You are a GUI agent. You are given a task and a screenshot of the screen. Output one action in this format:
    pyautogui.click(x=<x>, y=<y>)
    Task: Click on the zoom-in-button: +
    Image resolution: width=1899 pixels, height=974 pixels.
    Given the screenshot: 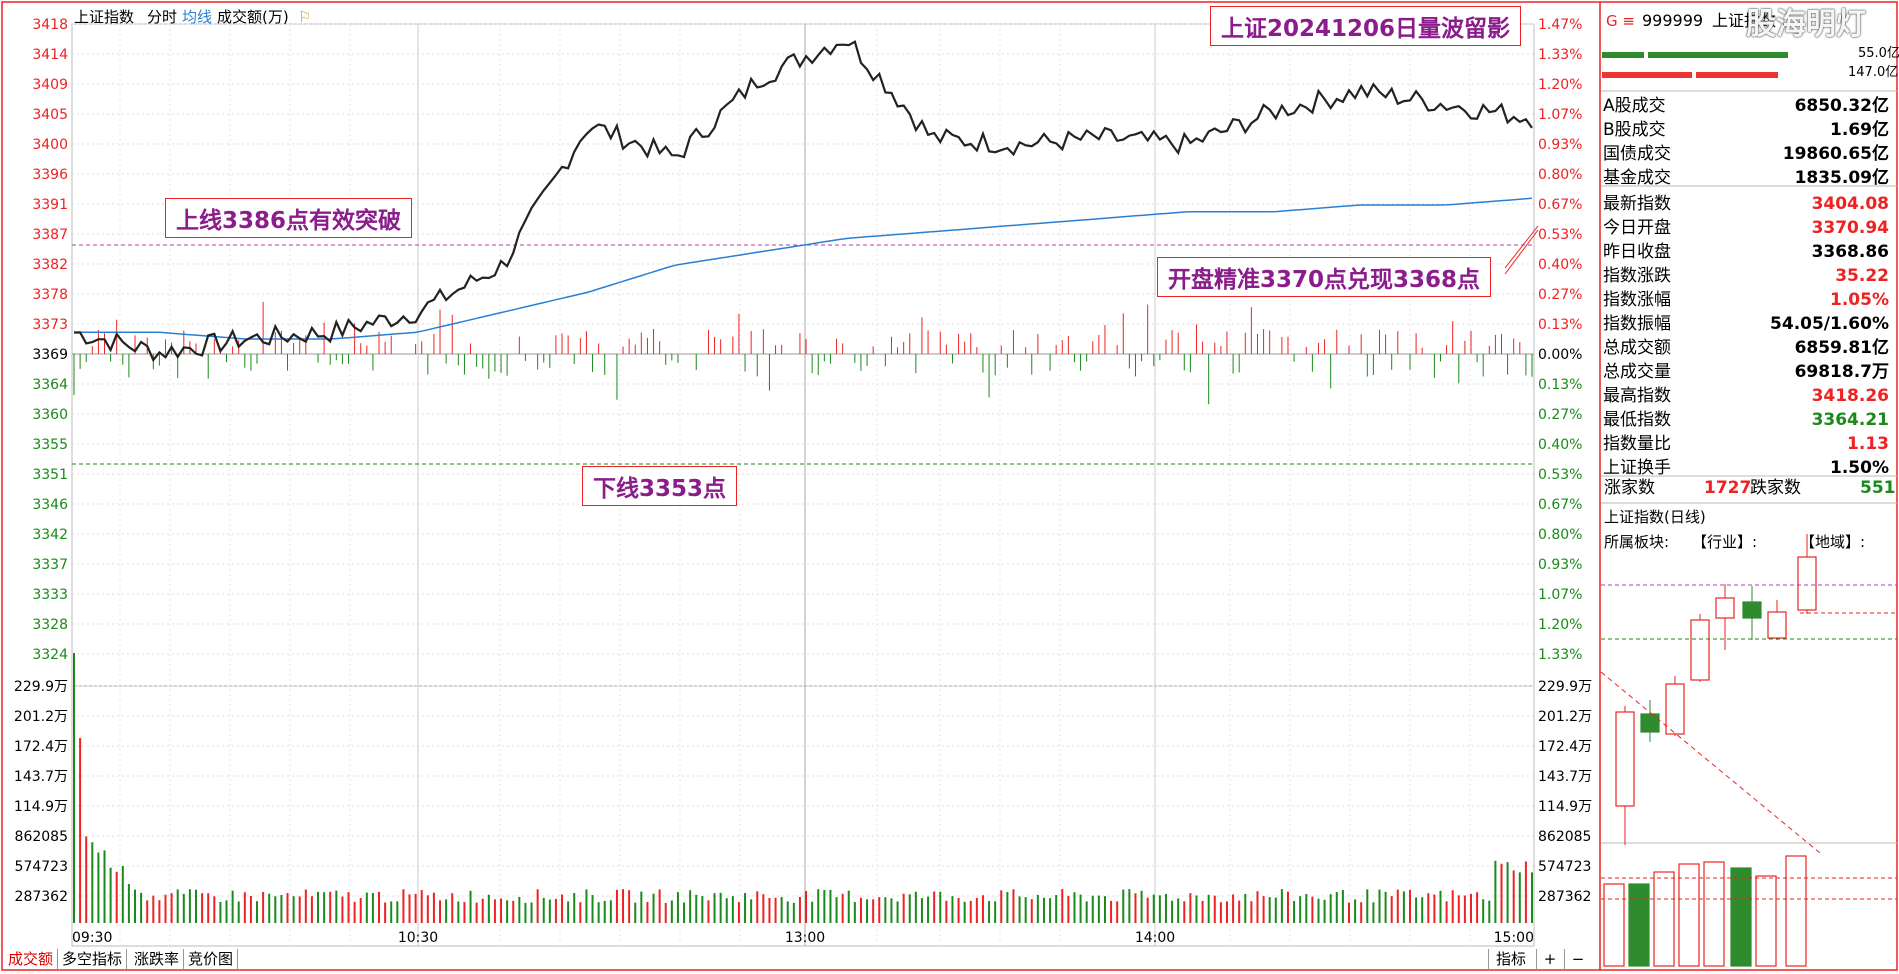 What is the action you would take?
    pyautogui.click(x=1549, y=959)
    